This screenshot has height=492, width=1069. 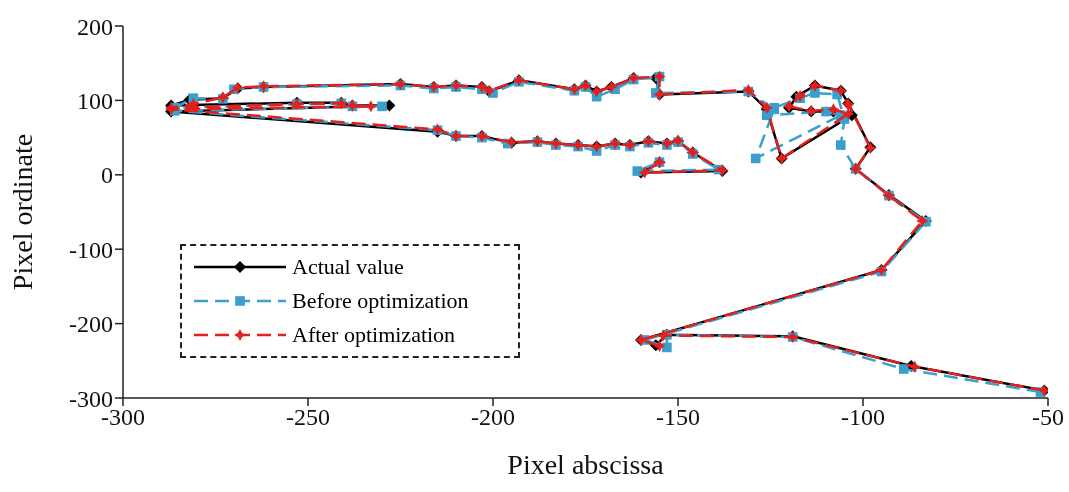 What do you see at coordinates (1048, 417) in the screenshot?
I see `x-tick-label: -50` at bounding box center [1048, 417].